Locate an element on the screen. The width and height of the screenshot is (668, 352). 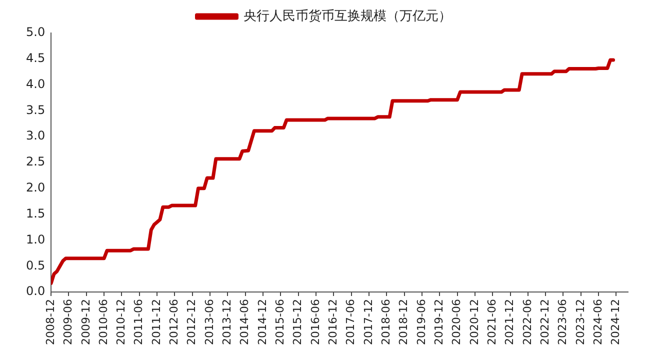
y-tick-label: 0.0 is located at coordinates (36, 291).